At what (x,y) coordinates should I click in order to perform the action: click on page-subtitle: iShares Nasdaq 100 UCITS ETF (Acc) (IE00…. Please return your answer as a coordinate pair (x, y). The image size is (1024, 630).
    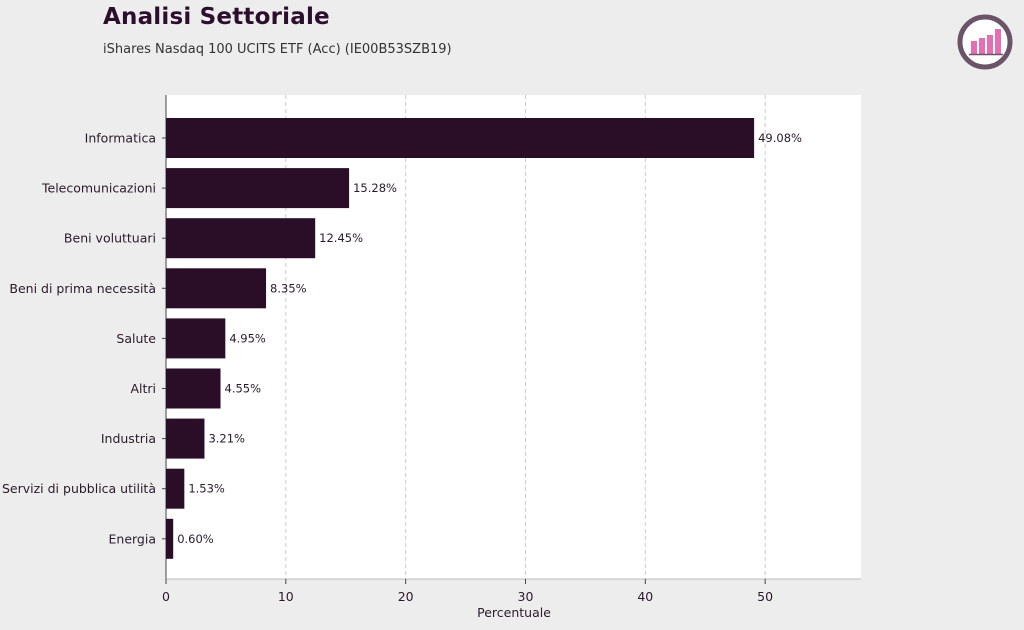
    Looking at the image, I should click on (277, 49).